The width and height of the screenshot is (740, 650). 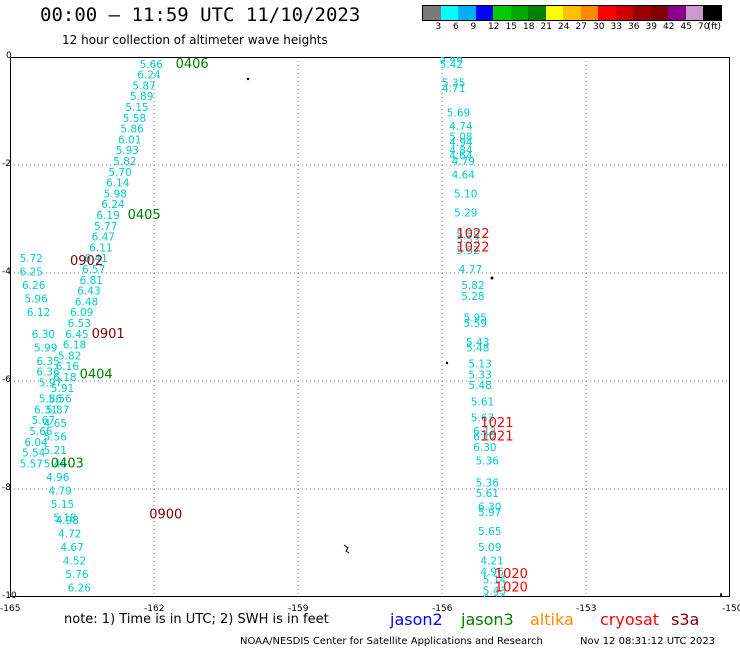 What do you see at coordinates (132, 130) in the screenshot?
I see `wave-height-label: 5.86` at bounding box center [132, 130].